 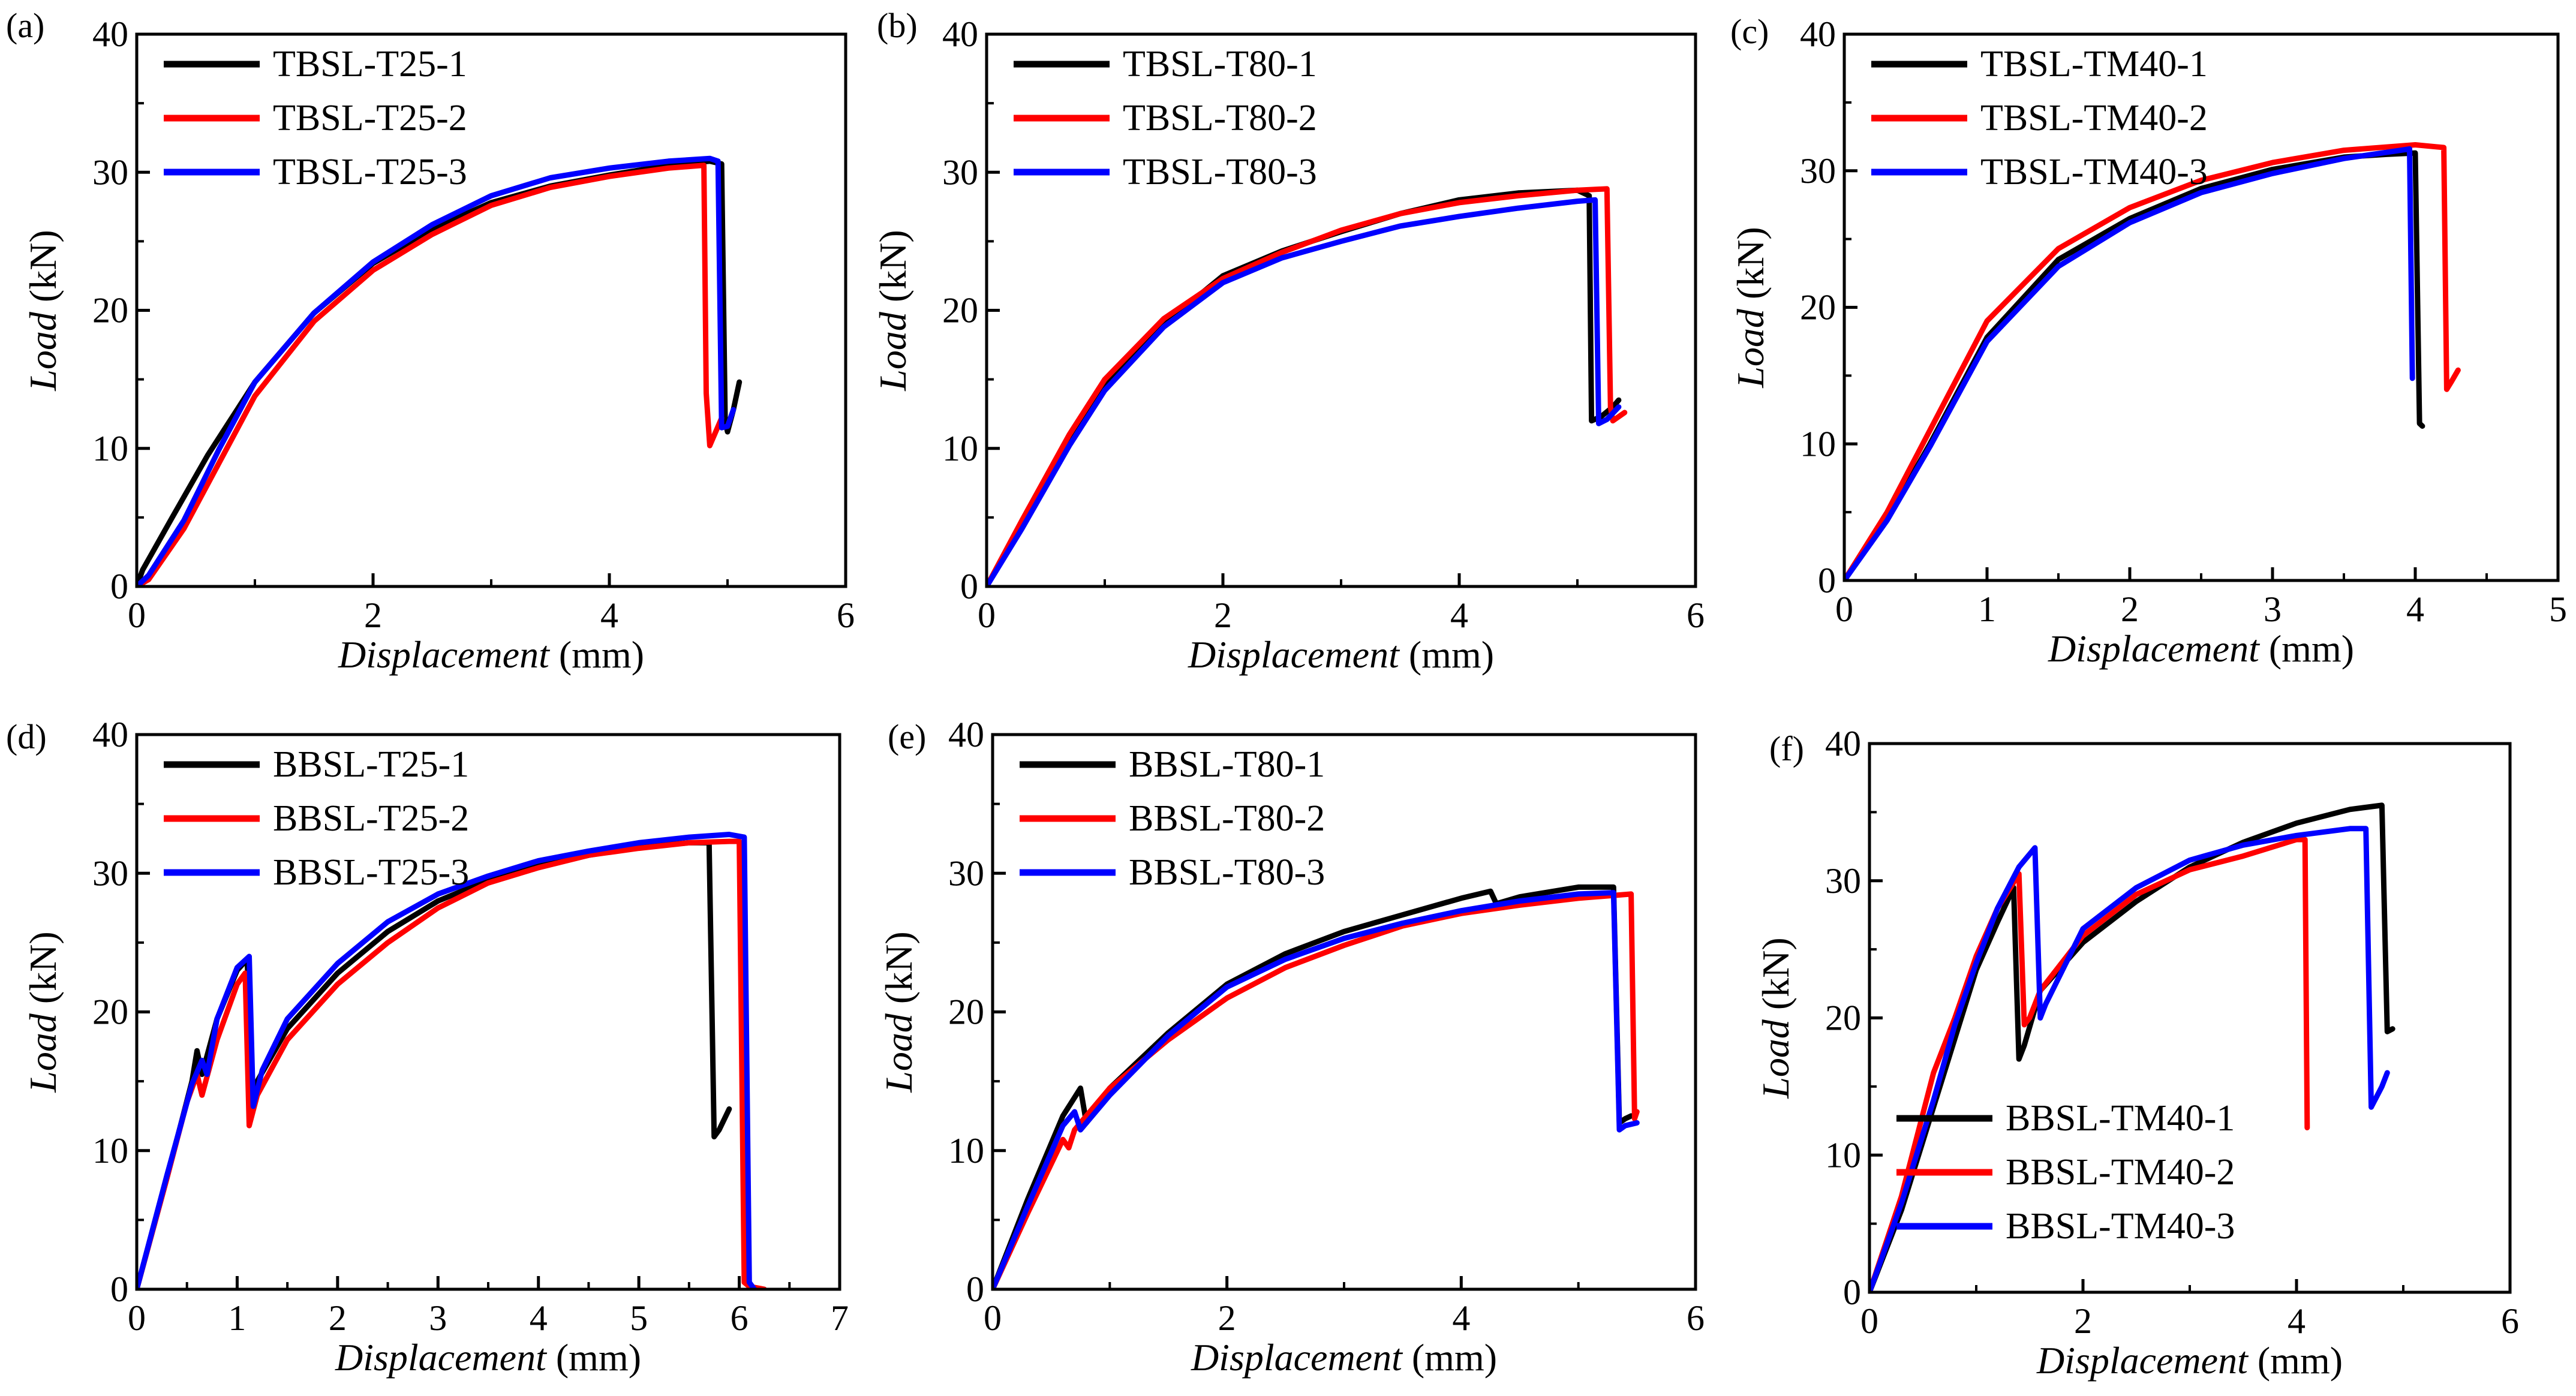 What do you see at coordinates (371, 872) in the screenshot?
I see `legend-label-3: BBSL-T25-3` at bounding box center [371, 872].